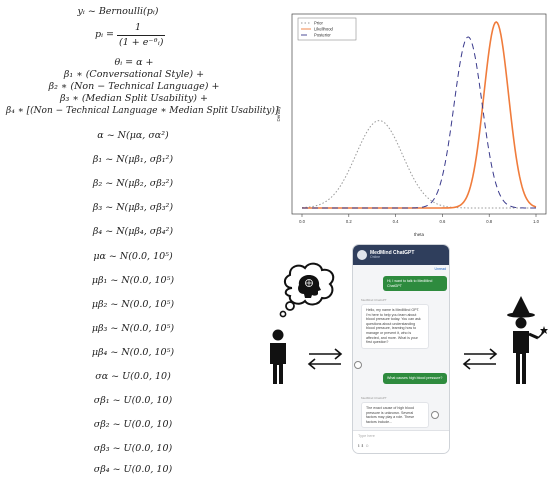 Image resolution: width=553 pixels, height=480 pixels. What do you see at coordinates (133, 400) in the screenshot?
I see `hyper-sigma-beta1: σβ₁ ~ U(0.0, 10)` at bounding box center [133, 400].